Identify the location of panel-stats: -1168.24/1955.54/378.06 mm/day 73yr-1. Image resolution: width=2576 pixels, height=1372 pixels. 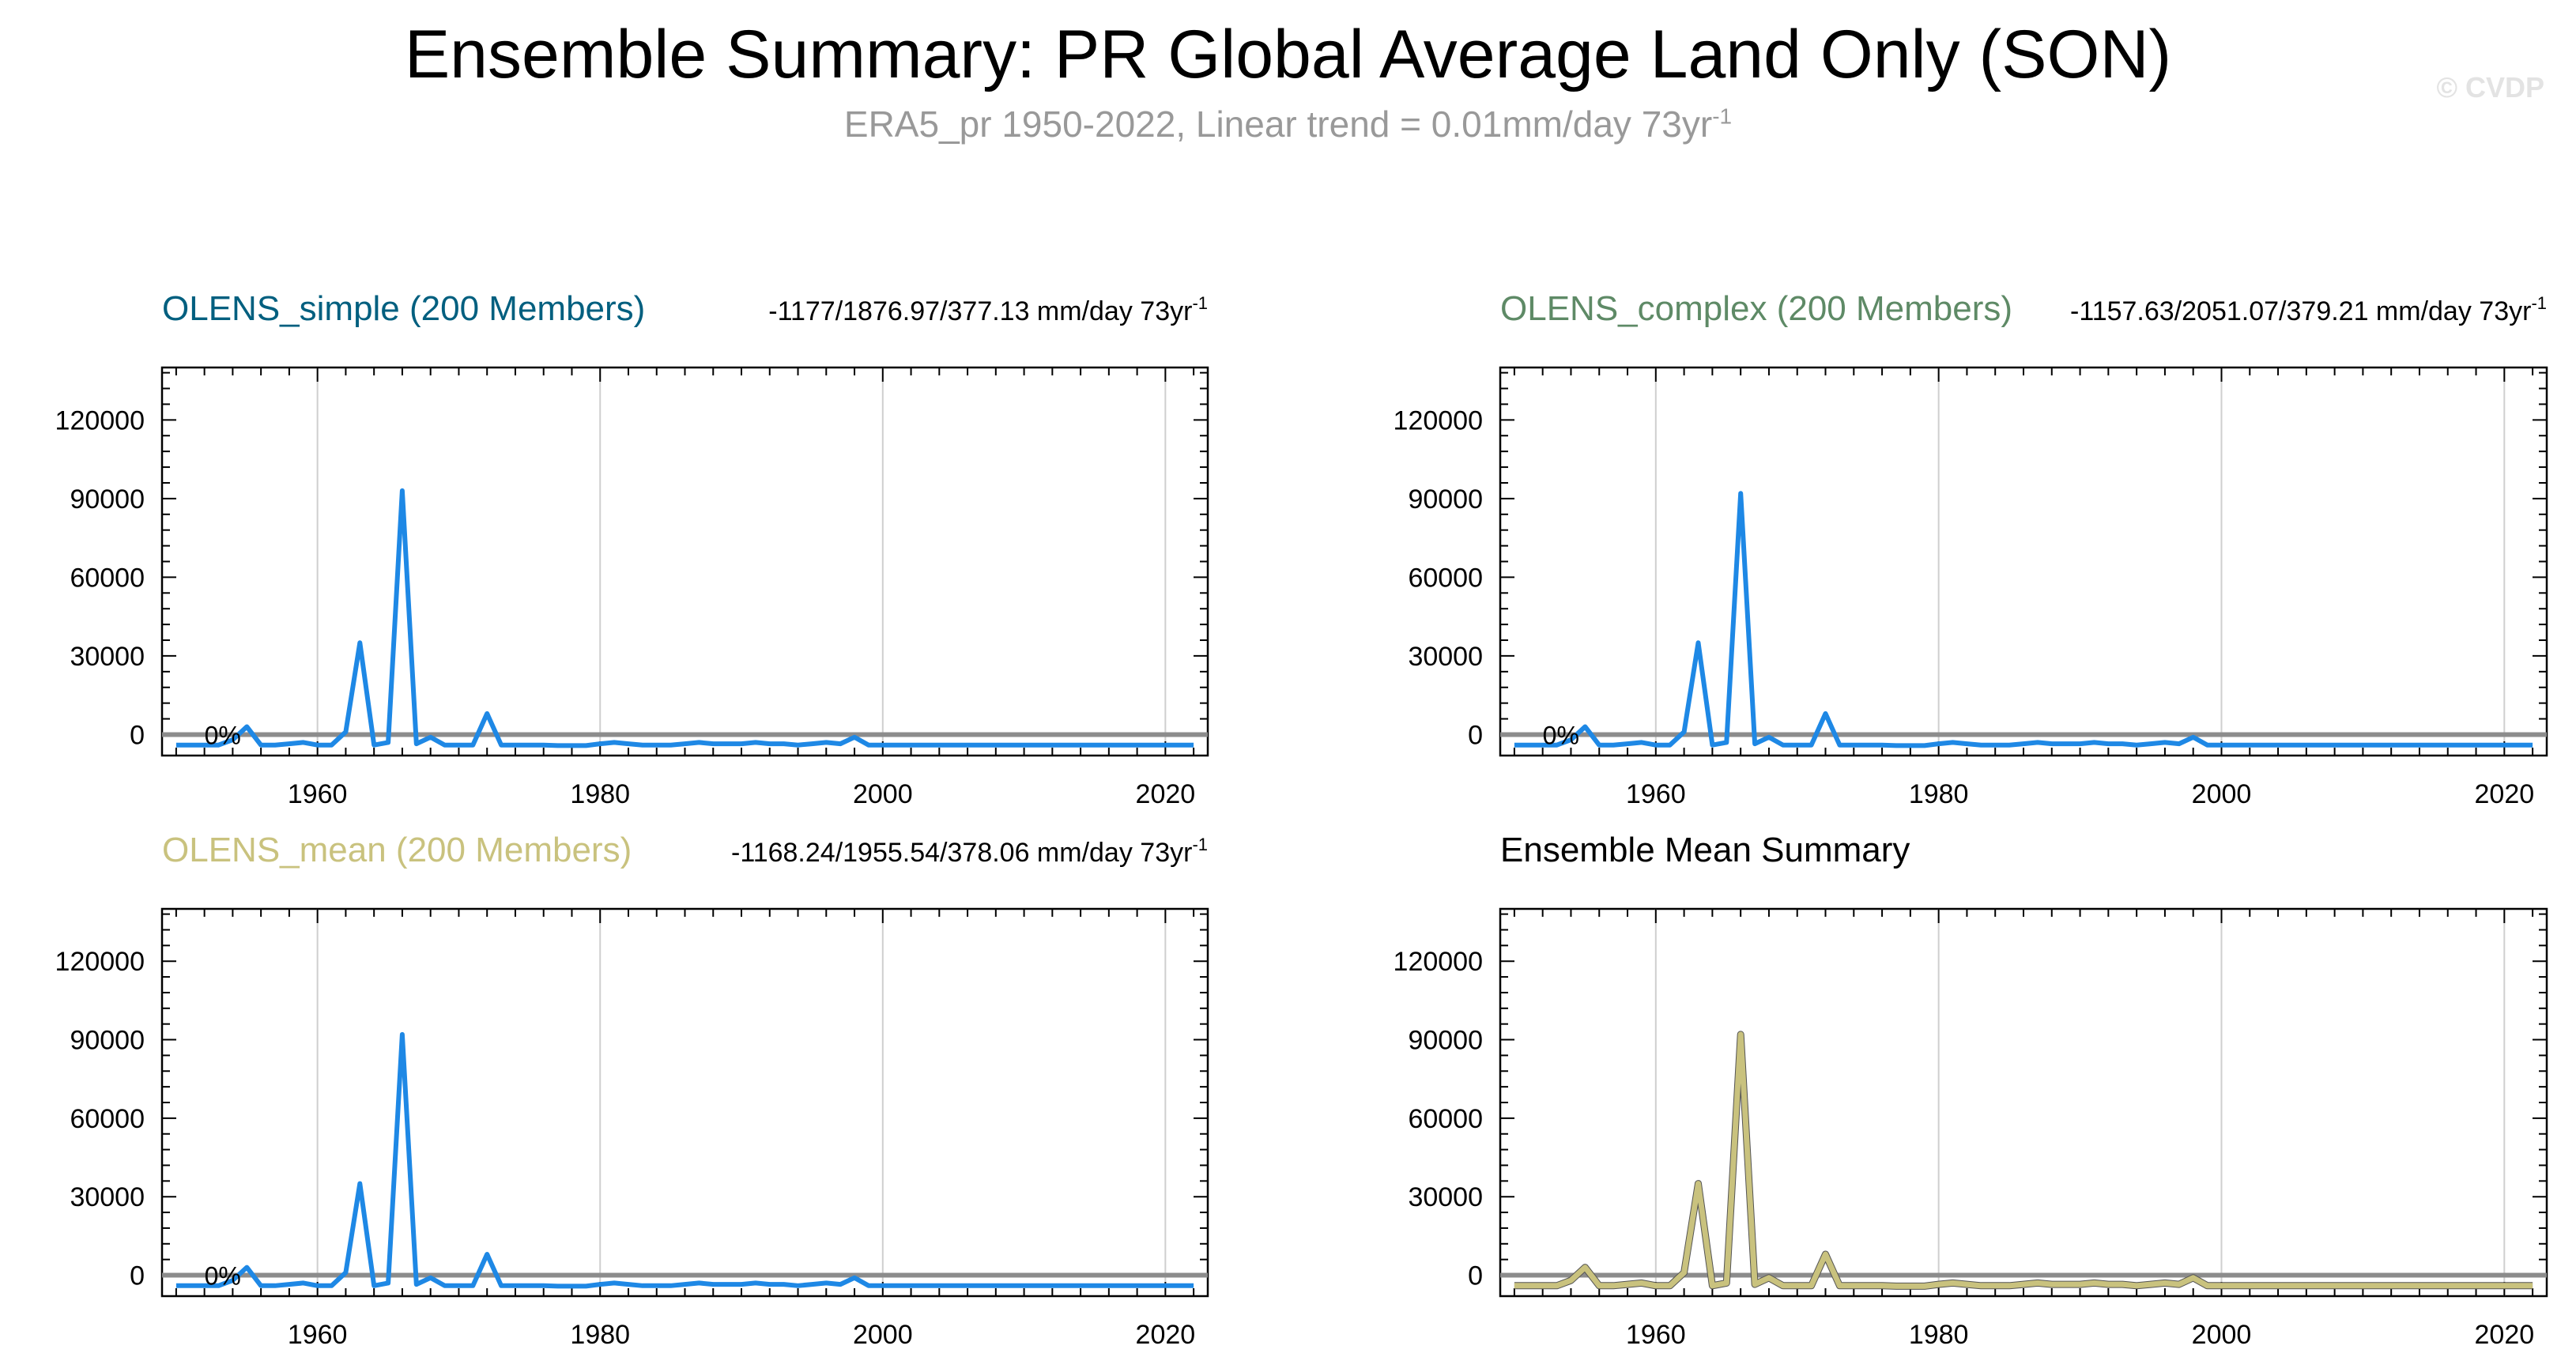
(970, 852).